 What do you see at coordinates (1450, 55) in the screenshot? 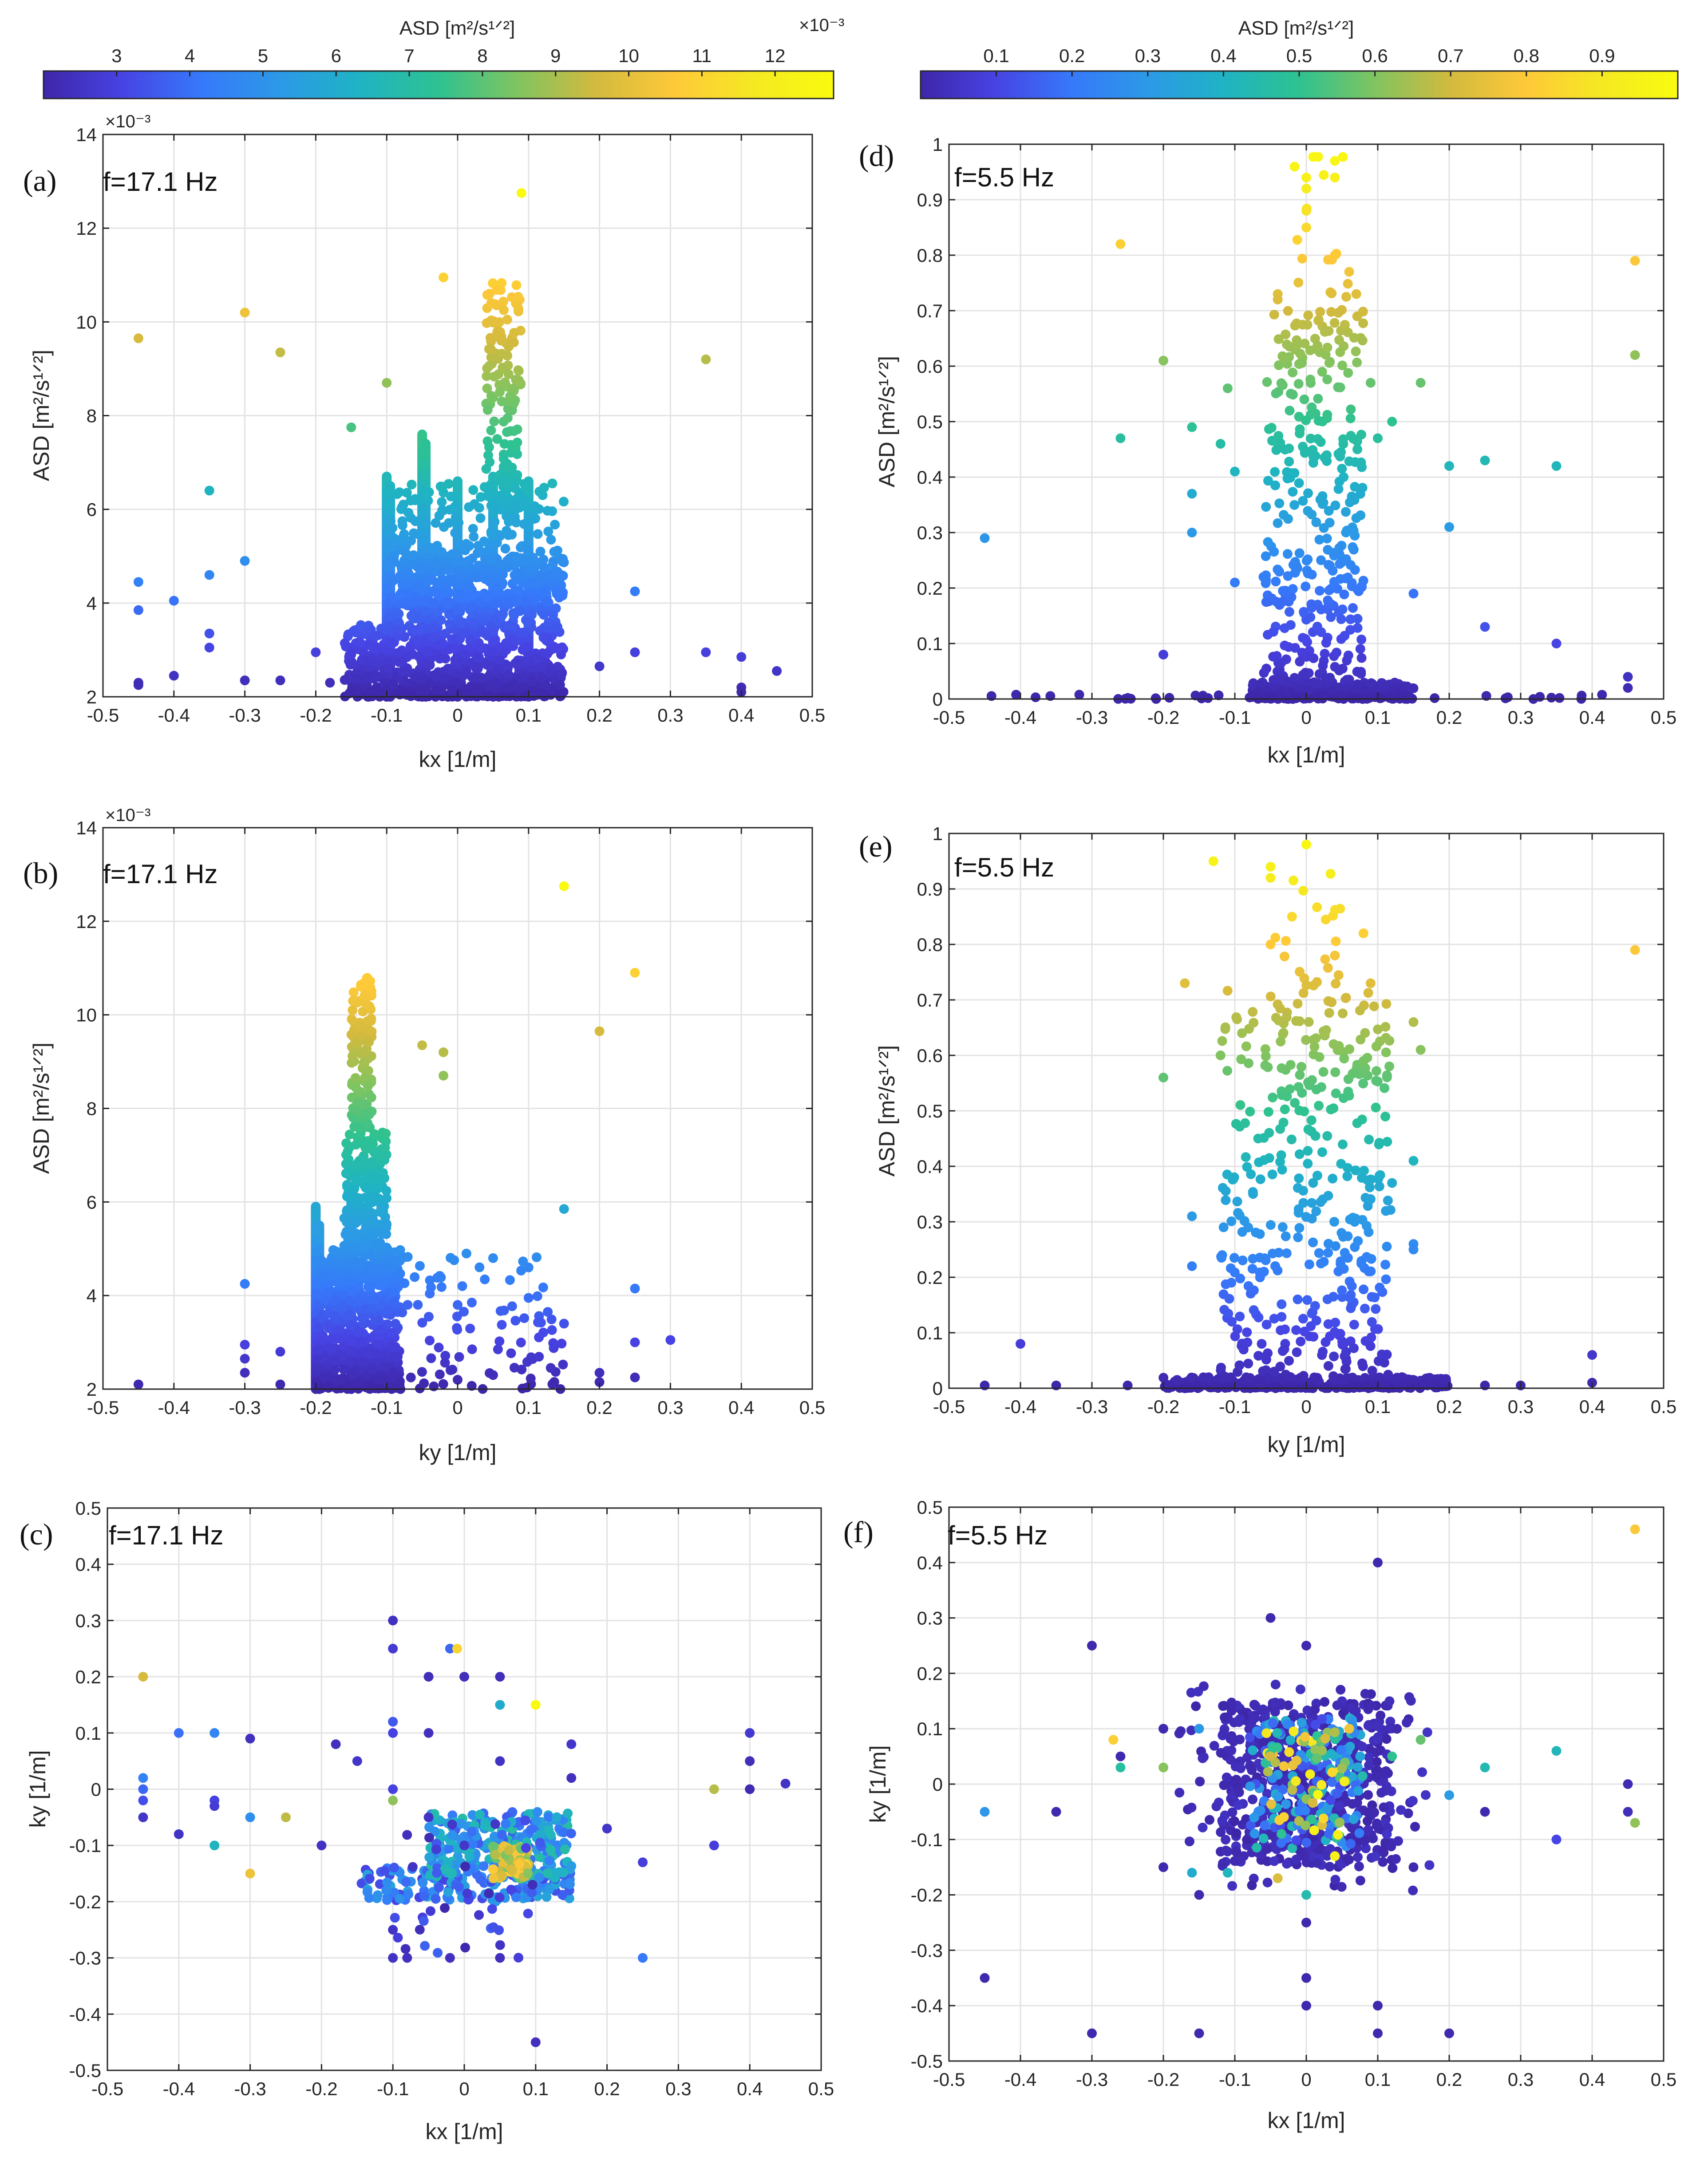
I see `colorbar-tick-label: 0.7` at bounding box center [1450, 55].